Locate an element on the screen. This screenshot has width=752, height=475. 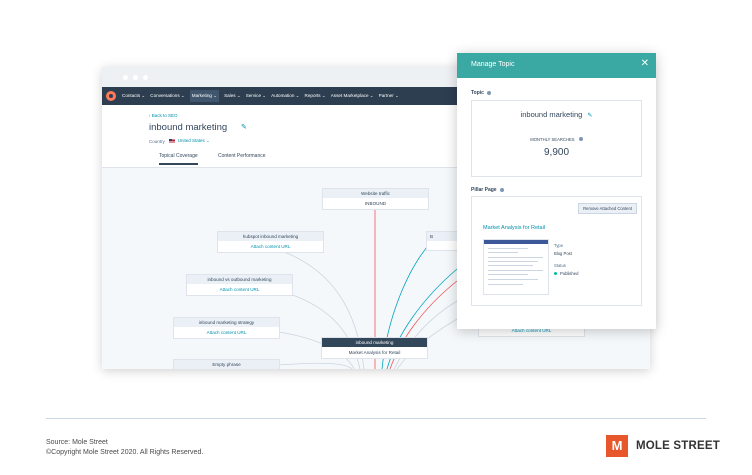
node-title: hubspot inbound marketing is located at coordinates (270, 236).